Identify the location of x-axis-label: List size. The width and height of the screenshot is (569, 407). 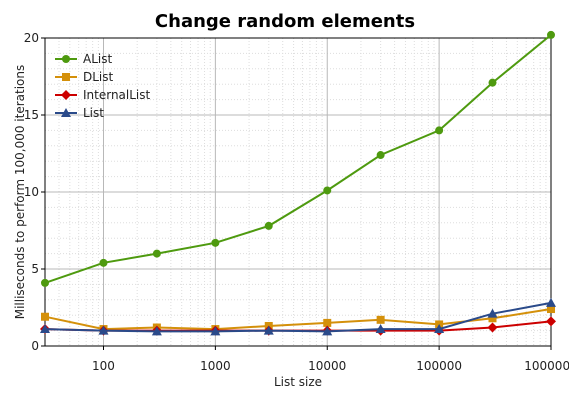
(298, 382).